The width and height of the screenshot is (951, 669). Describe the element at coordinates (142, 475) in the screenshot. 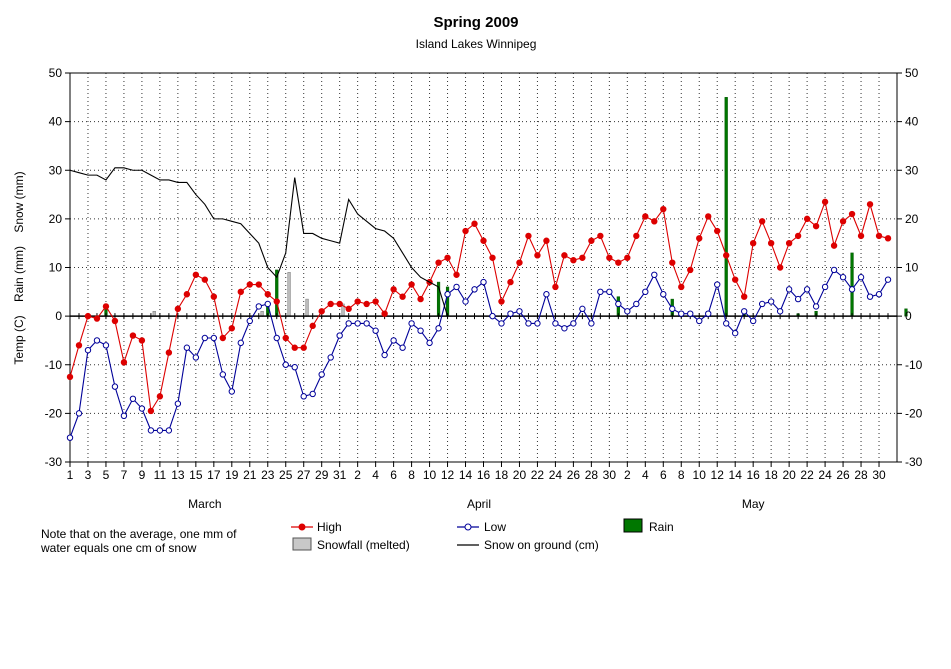

I see `x-tick-label: 9` at that location.